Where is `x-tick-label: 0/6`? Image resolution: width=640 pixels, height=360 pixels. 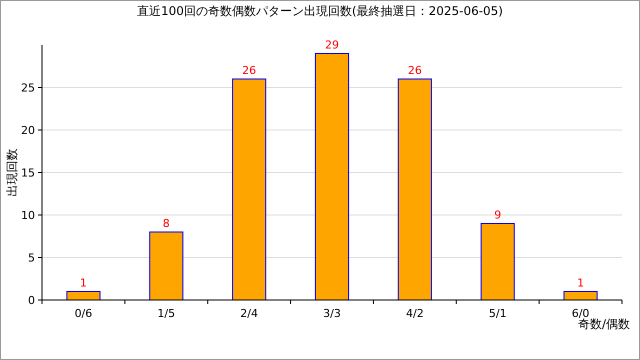
x-tick-label: 0/6 is located at coordinates (83, 313).